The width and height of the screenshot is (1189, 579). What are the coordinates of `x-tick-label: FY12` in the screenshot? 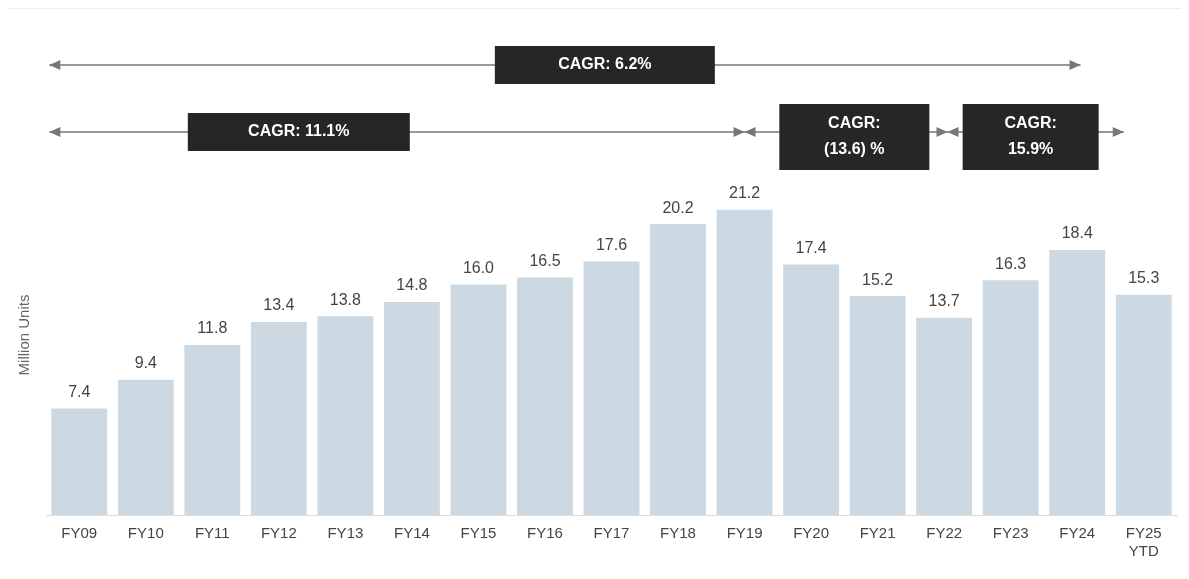 It's located at (278, 533).